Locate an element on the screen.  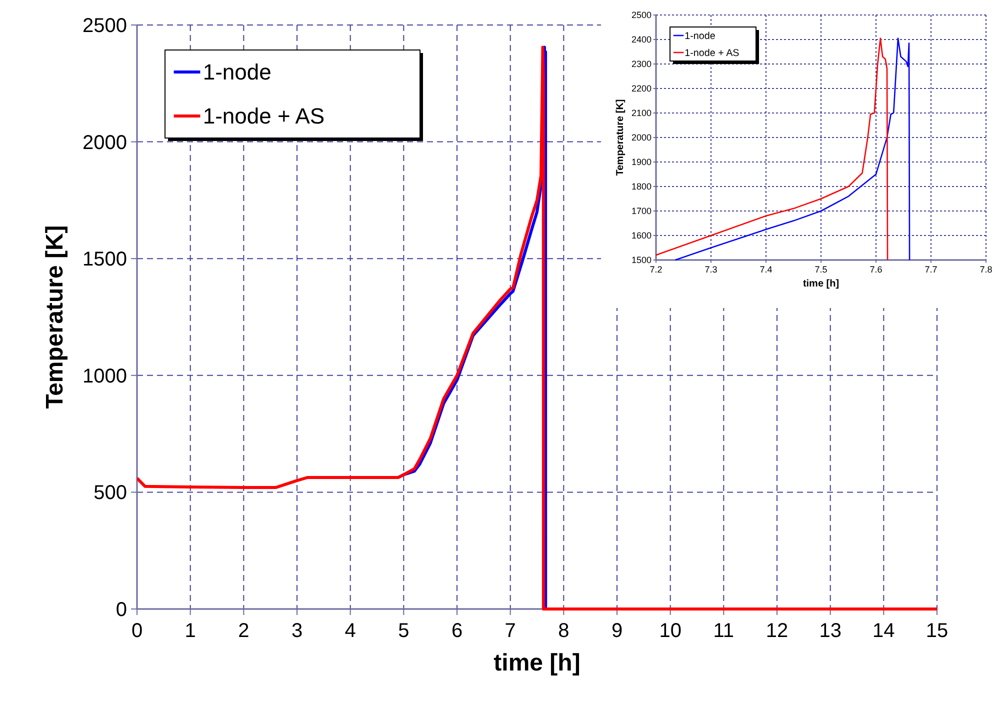
x-tick-label: 4 is located at coordinates (350, 631).